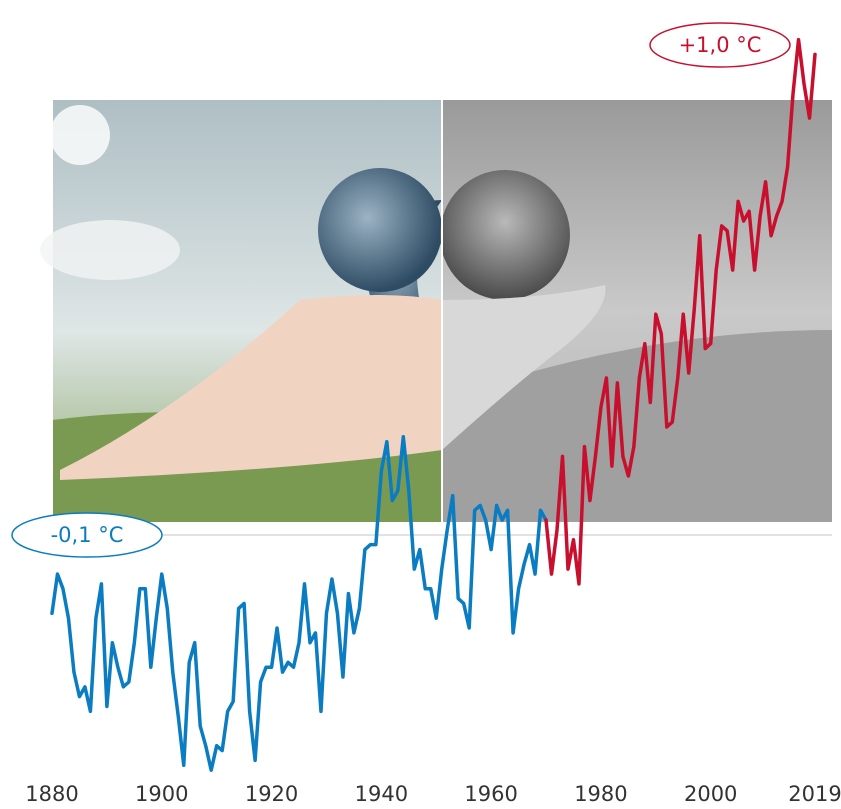  What do you see at coordinates (381, 794) in the screenshot?
I see `x-tick-label: 1940` at bounding box center [381, 794].